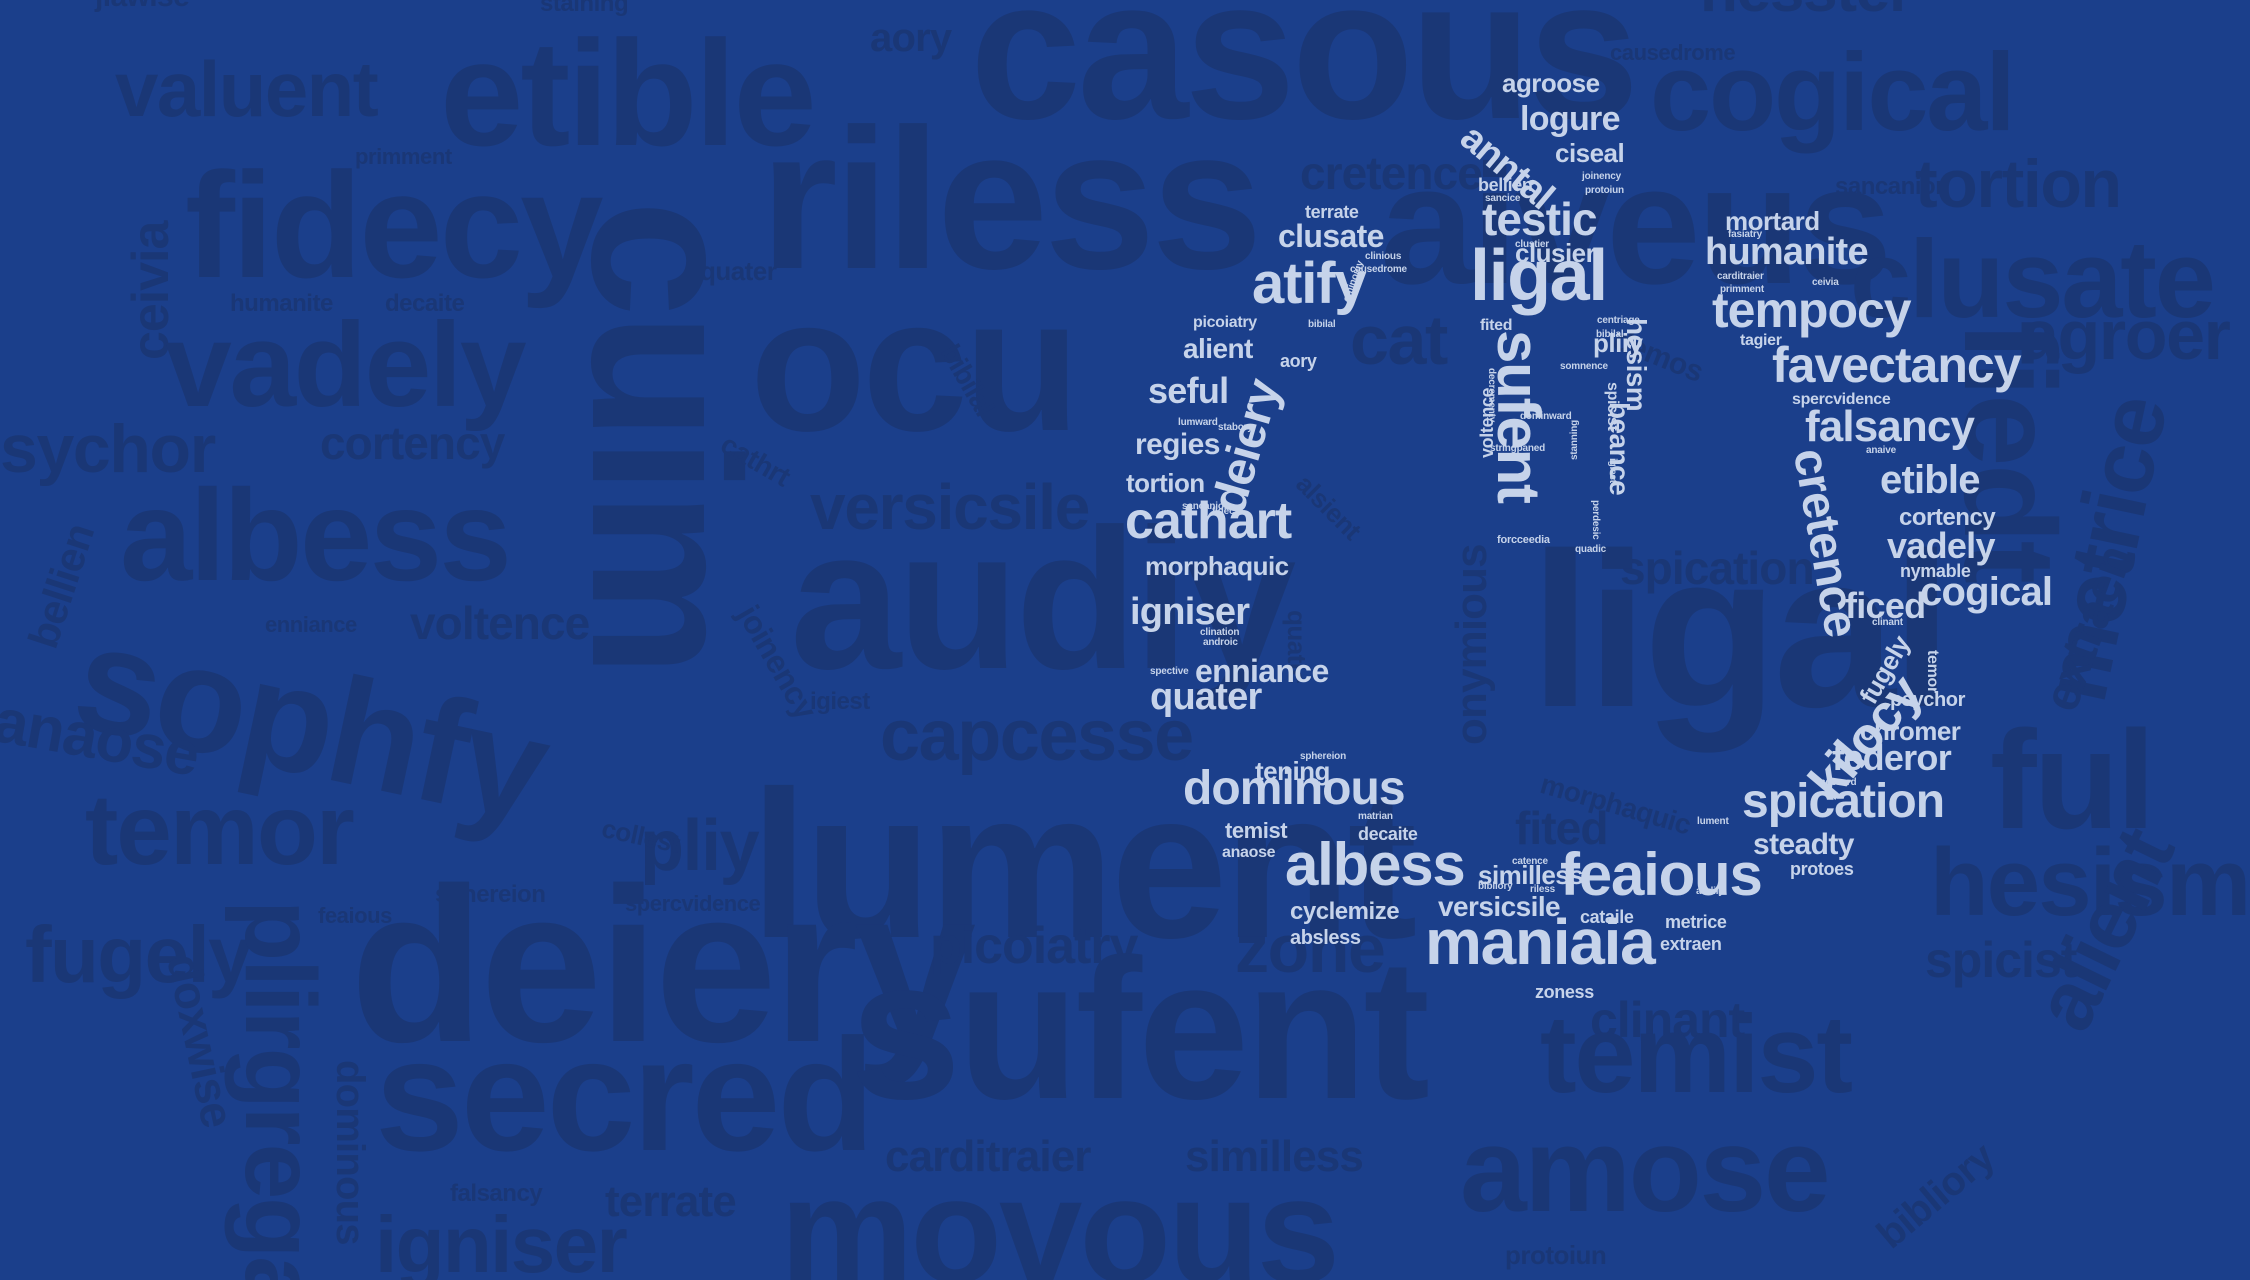 This screenshot has width=2250, height=1280. I want to click on background-word: audiy, so click(1043, 599).